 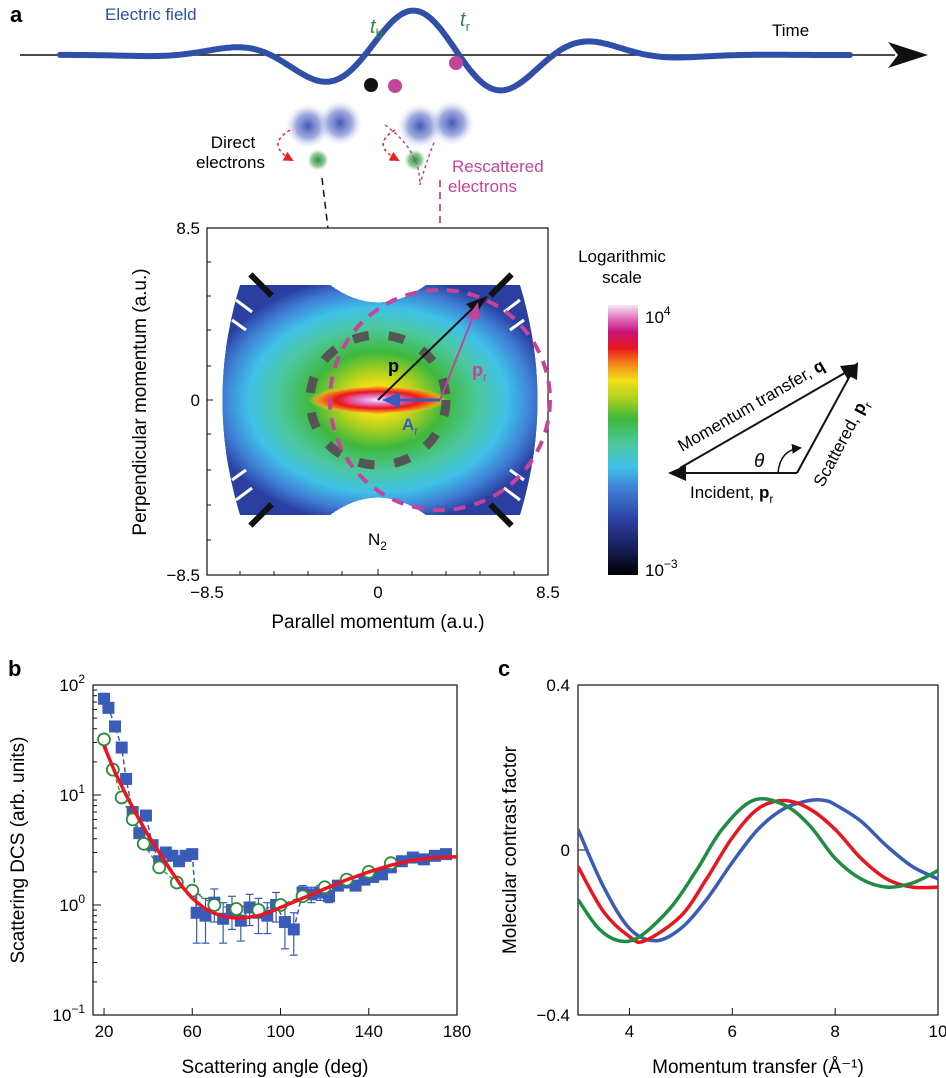 What do you see at coordinates (195, 400) in the screenshot?
I see `image-y-tick-zero: 0` at bounding box center [195, 400].